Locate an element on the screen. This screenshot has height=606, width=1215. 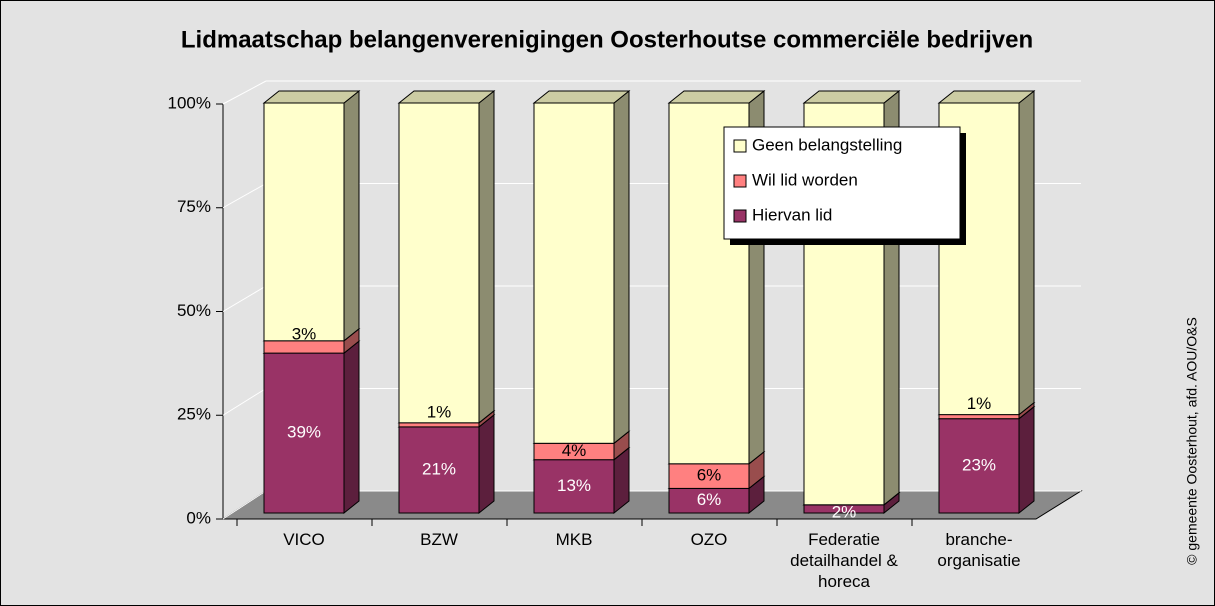
data-label: 23% is located at coordinates (979, 464).